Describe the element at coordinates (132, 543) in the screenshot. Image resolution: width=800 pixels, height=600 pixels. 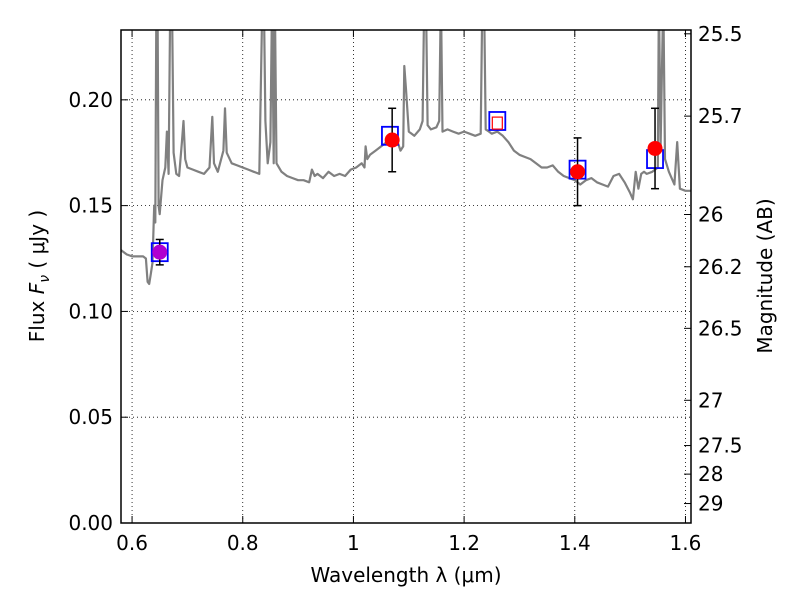
I see `x-tick-label: 0.6` at that location.